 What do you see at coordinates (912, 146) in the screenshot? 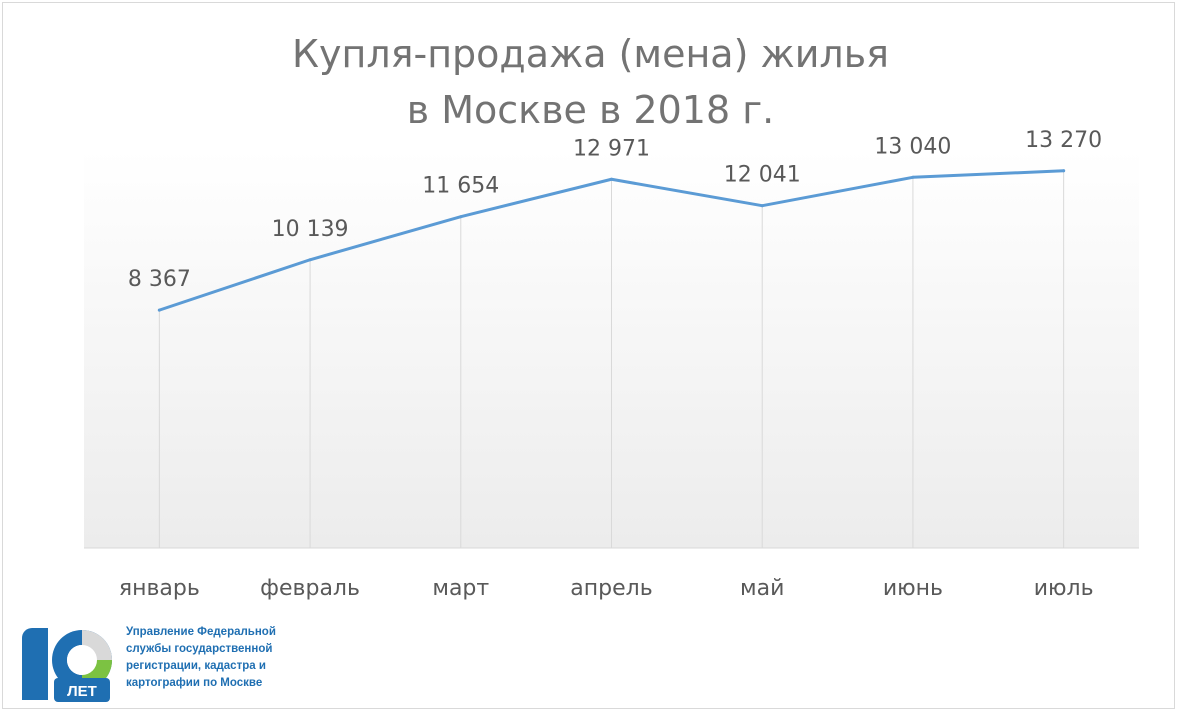
I see `data-label: 13 040` at bounding box center [912, 146].